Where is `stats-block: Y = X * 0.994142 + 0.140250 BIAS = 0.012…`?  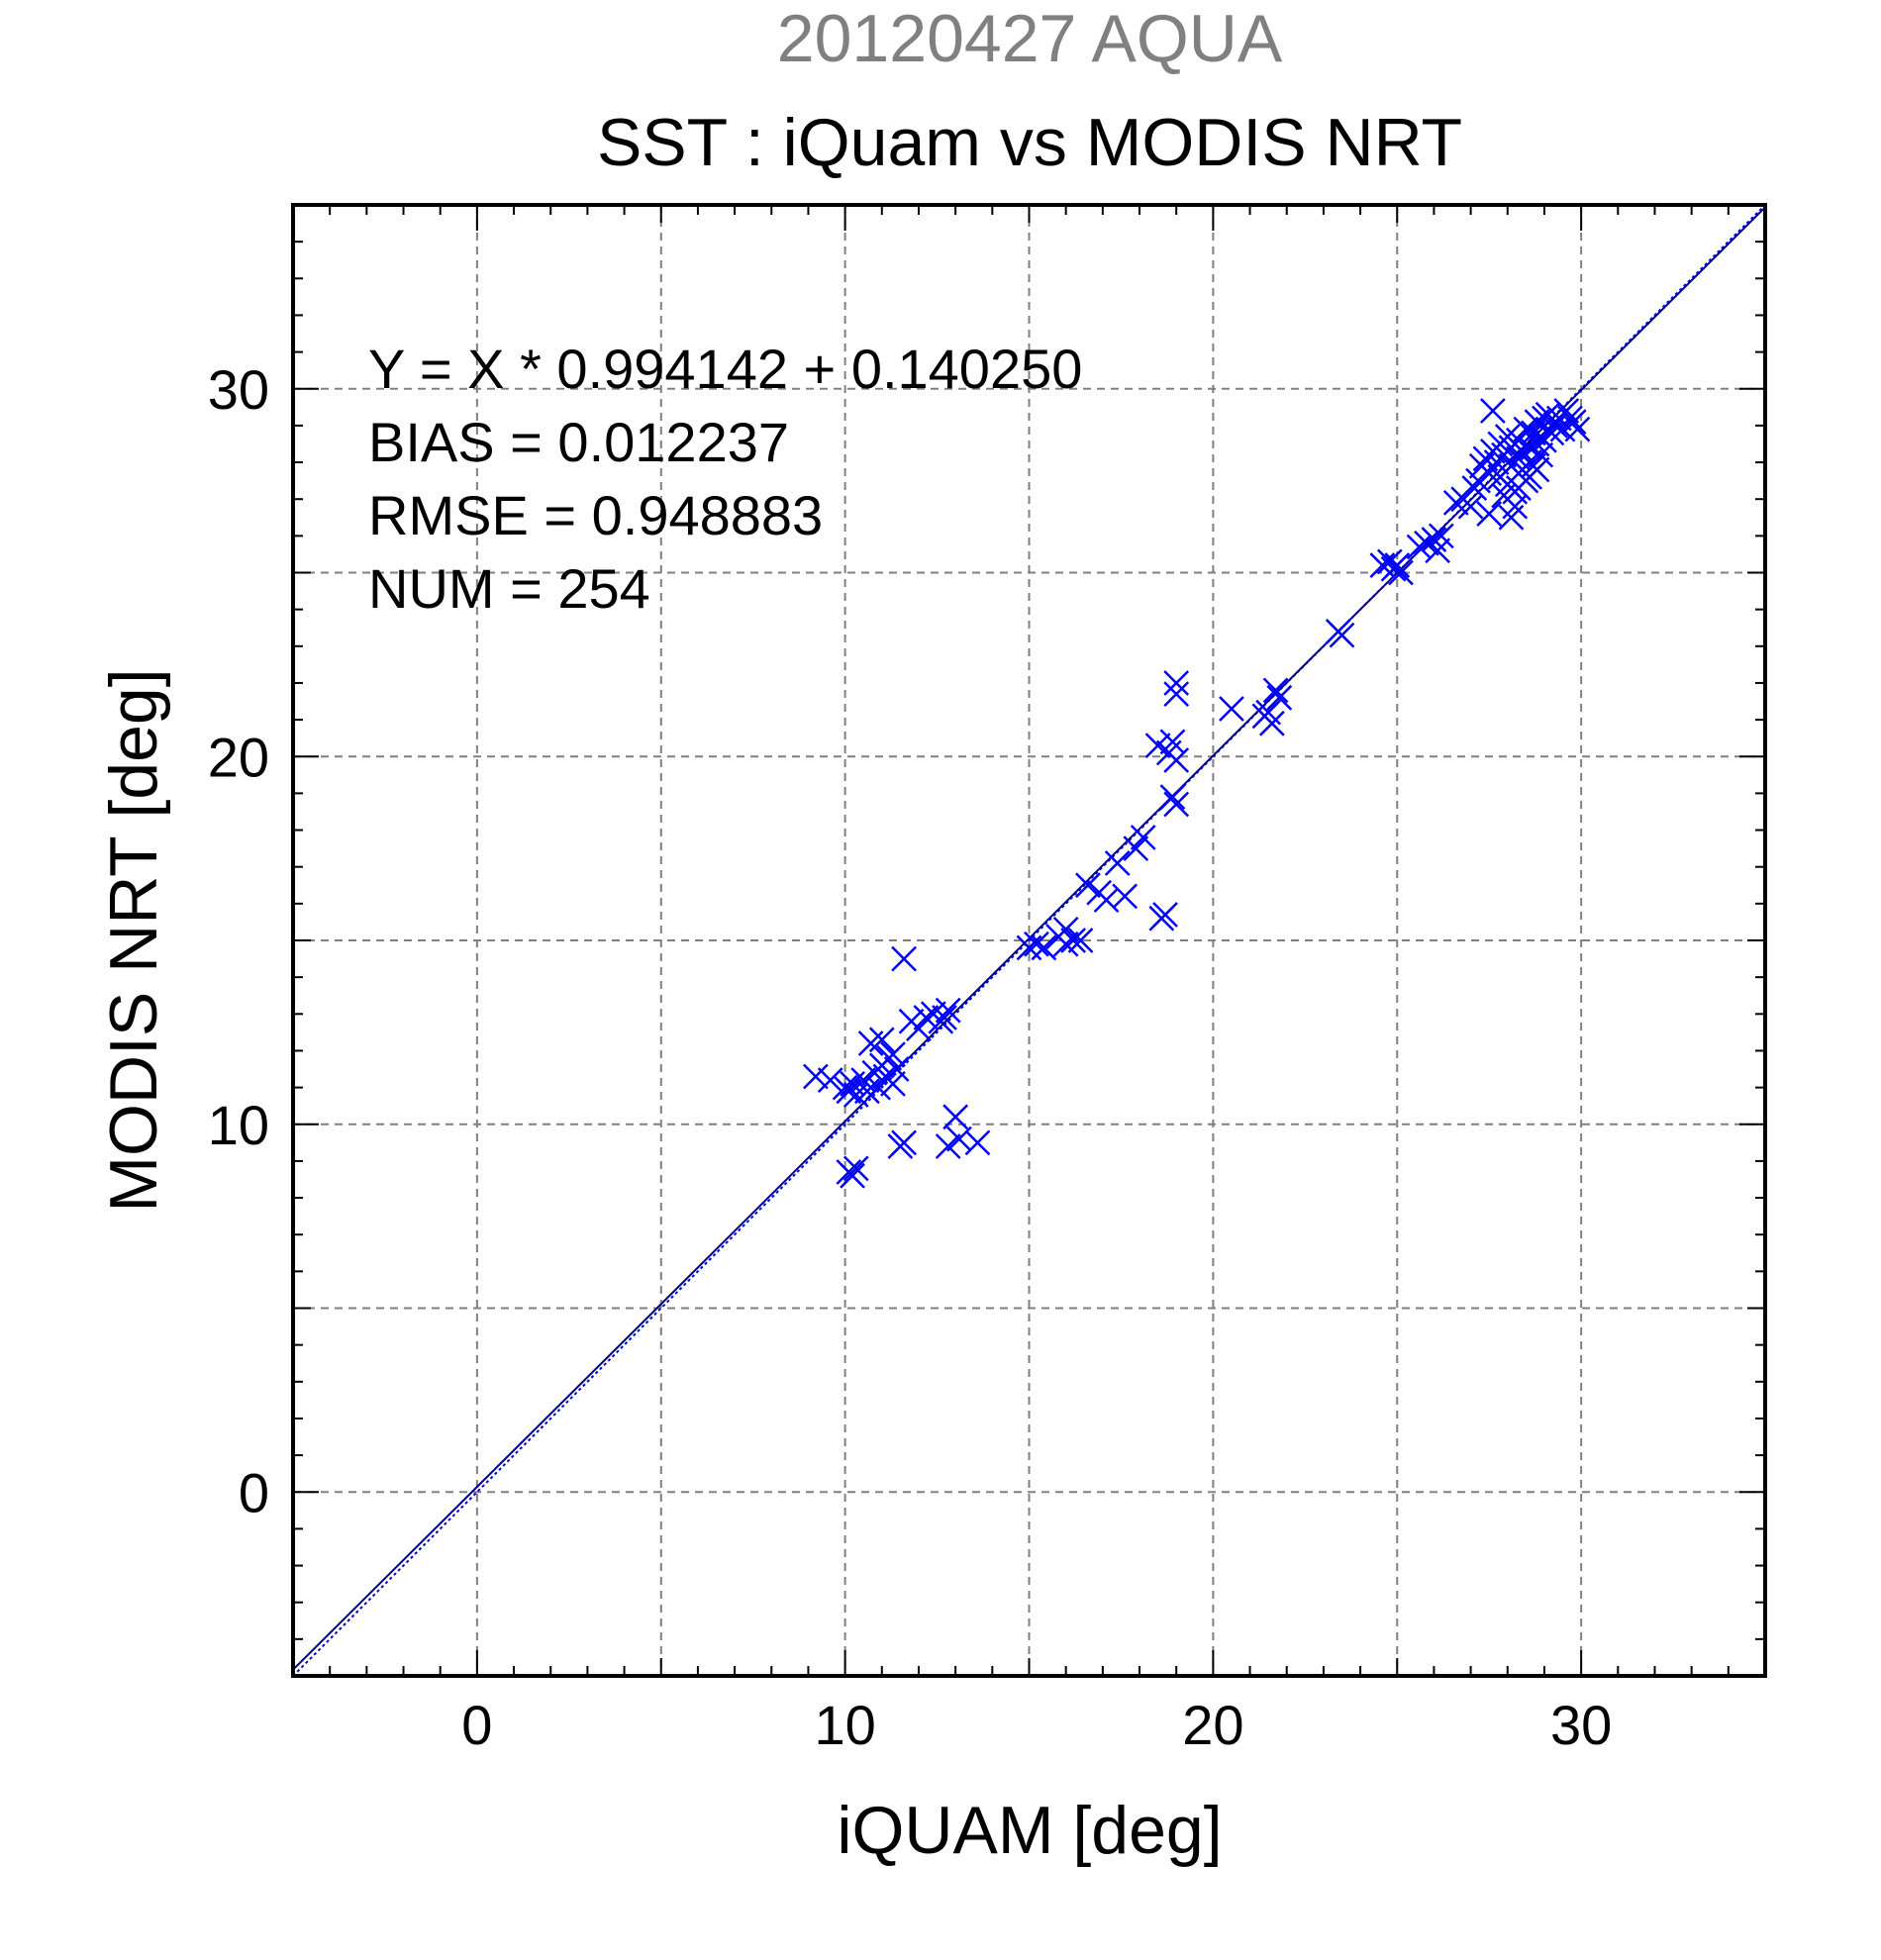 stats-block: Y = X * 0.994142 + 0.140250 BIAS = 0.012… is located at coordinates (725, 479).